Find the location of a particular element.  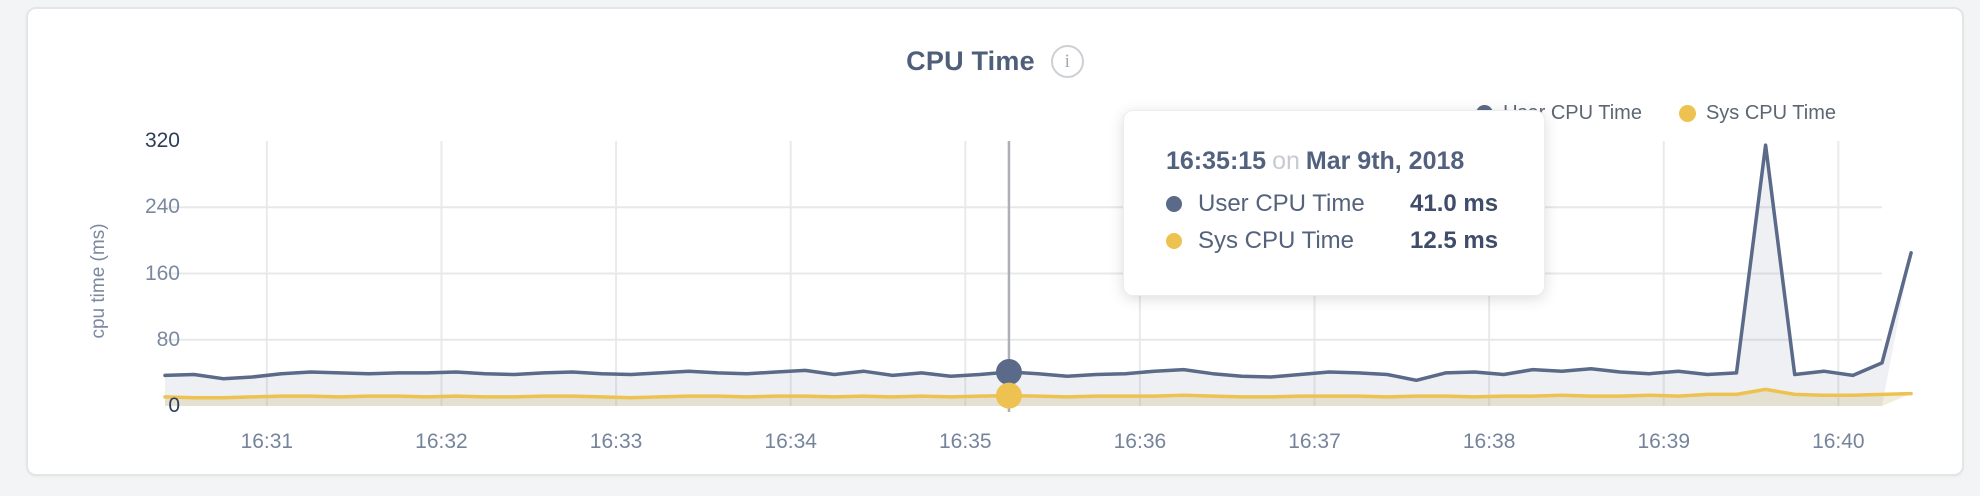

chart-title: CPU Time is located at coordinates (970, 61).